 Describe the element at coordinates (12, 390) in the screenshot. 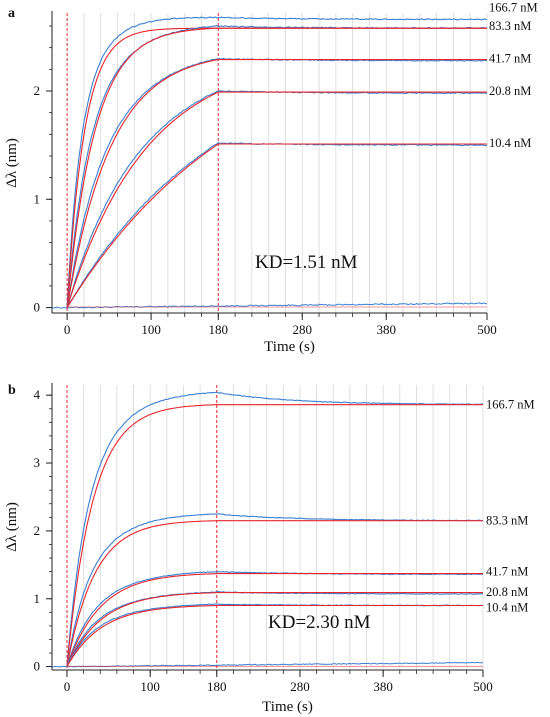

I see `panel-label: b` at that location.